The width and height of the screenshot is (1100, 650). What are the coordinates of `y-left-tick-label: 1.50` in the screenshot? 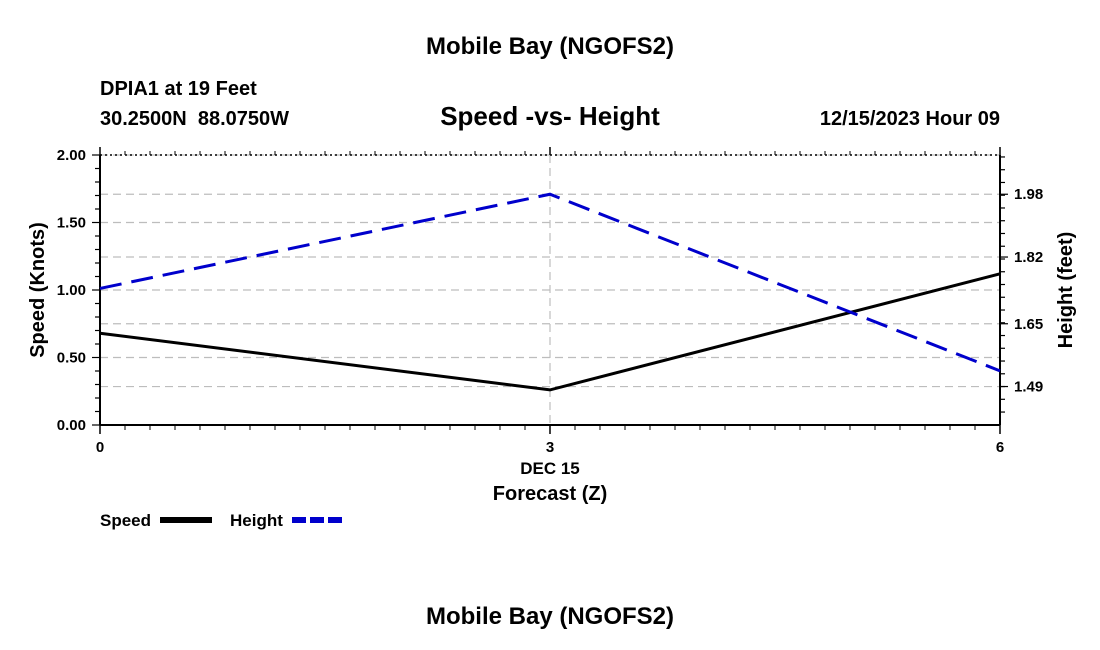 It's located at (71, 223).